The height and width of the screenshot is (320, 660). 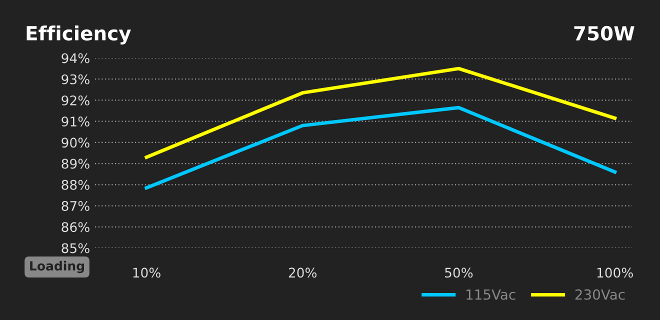 I want to click on y-tick-label: 89%, so click(x=76, y=163).